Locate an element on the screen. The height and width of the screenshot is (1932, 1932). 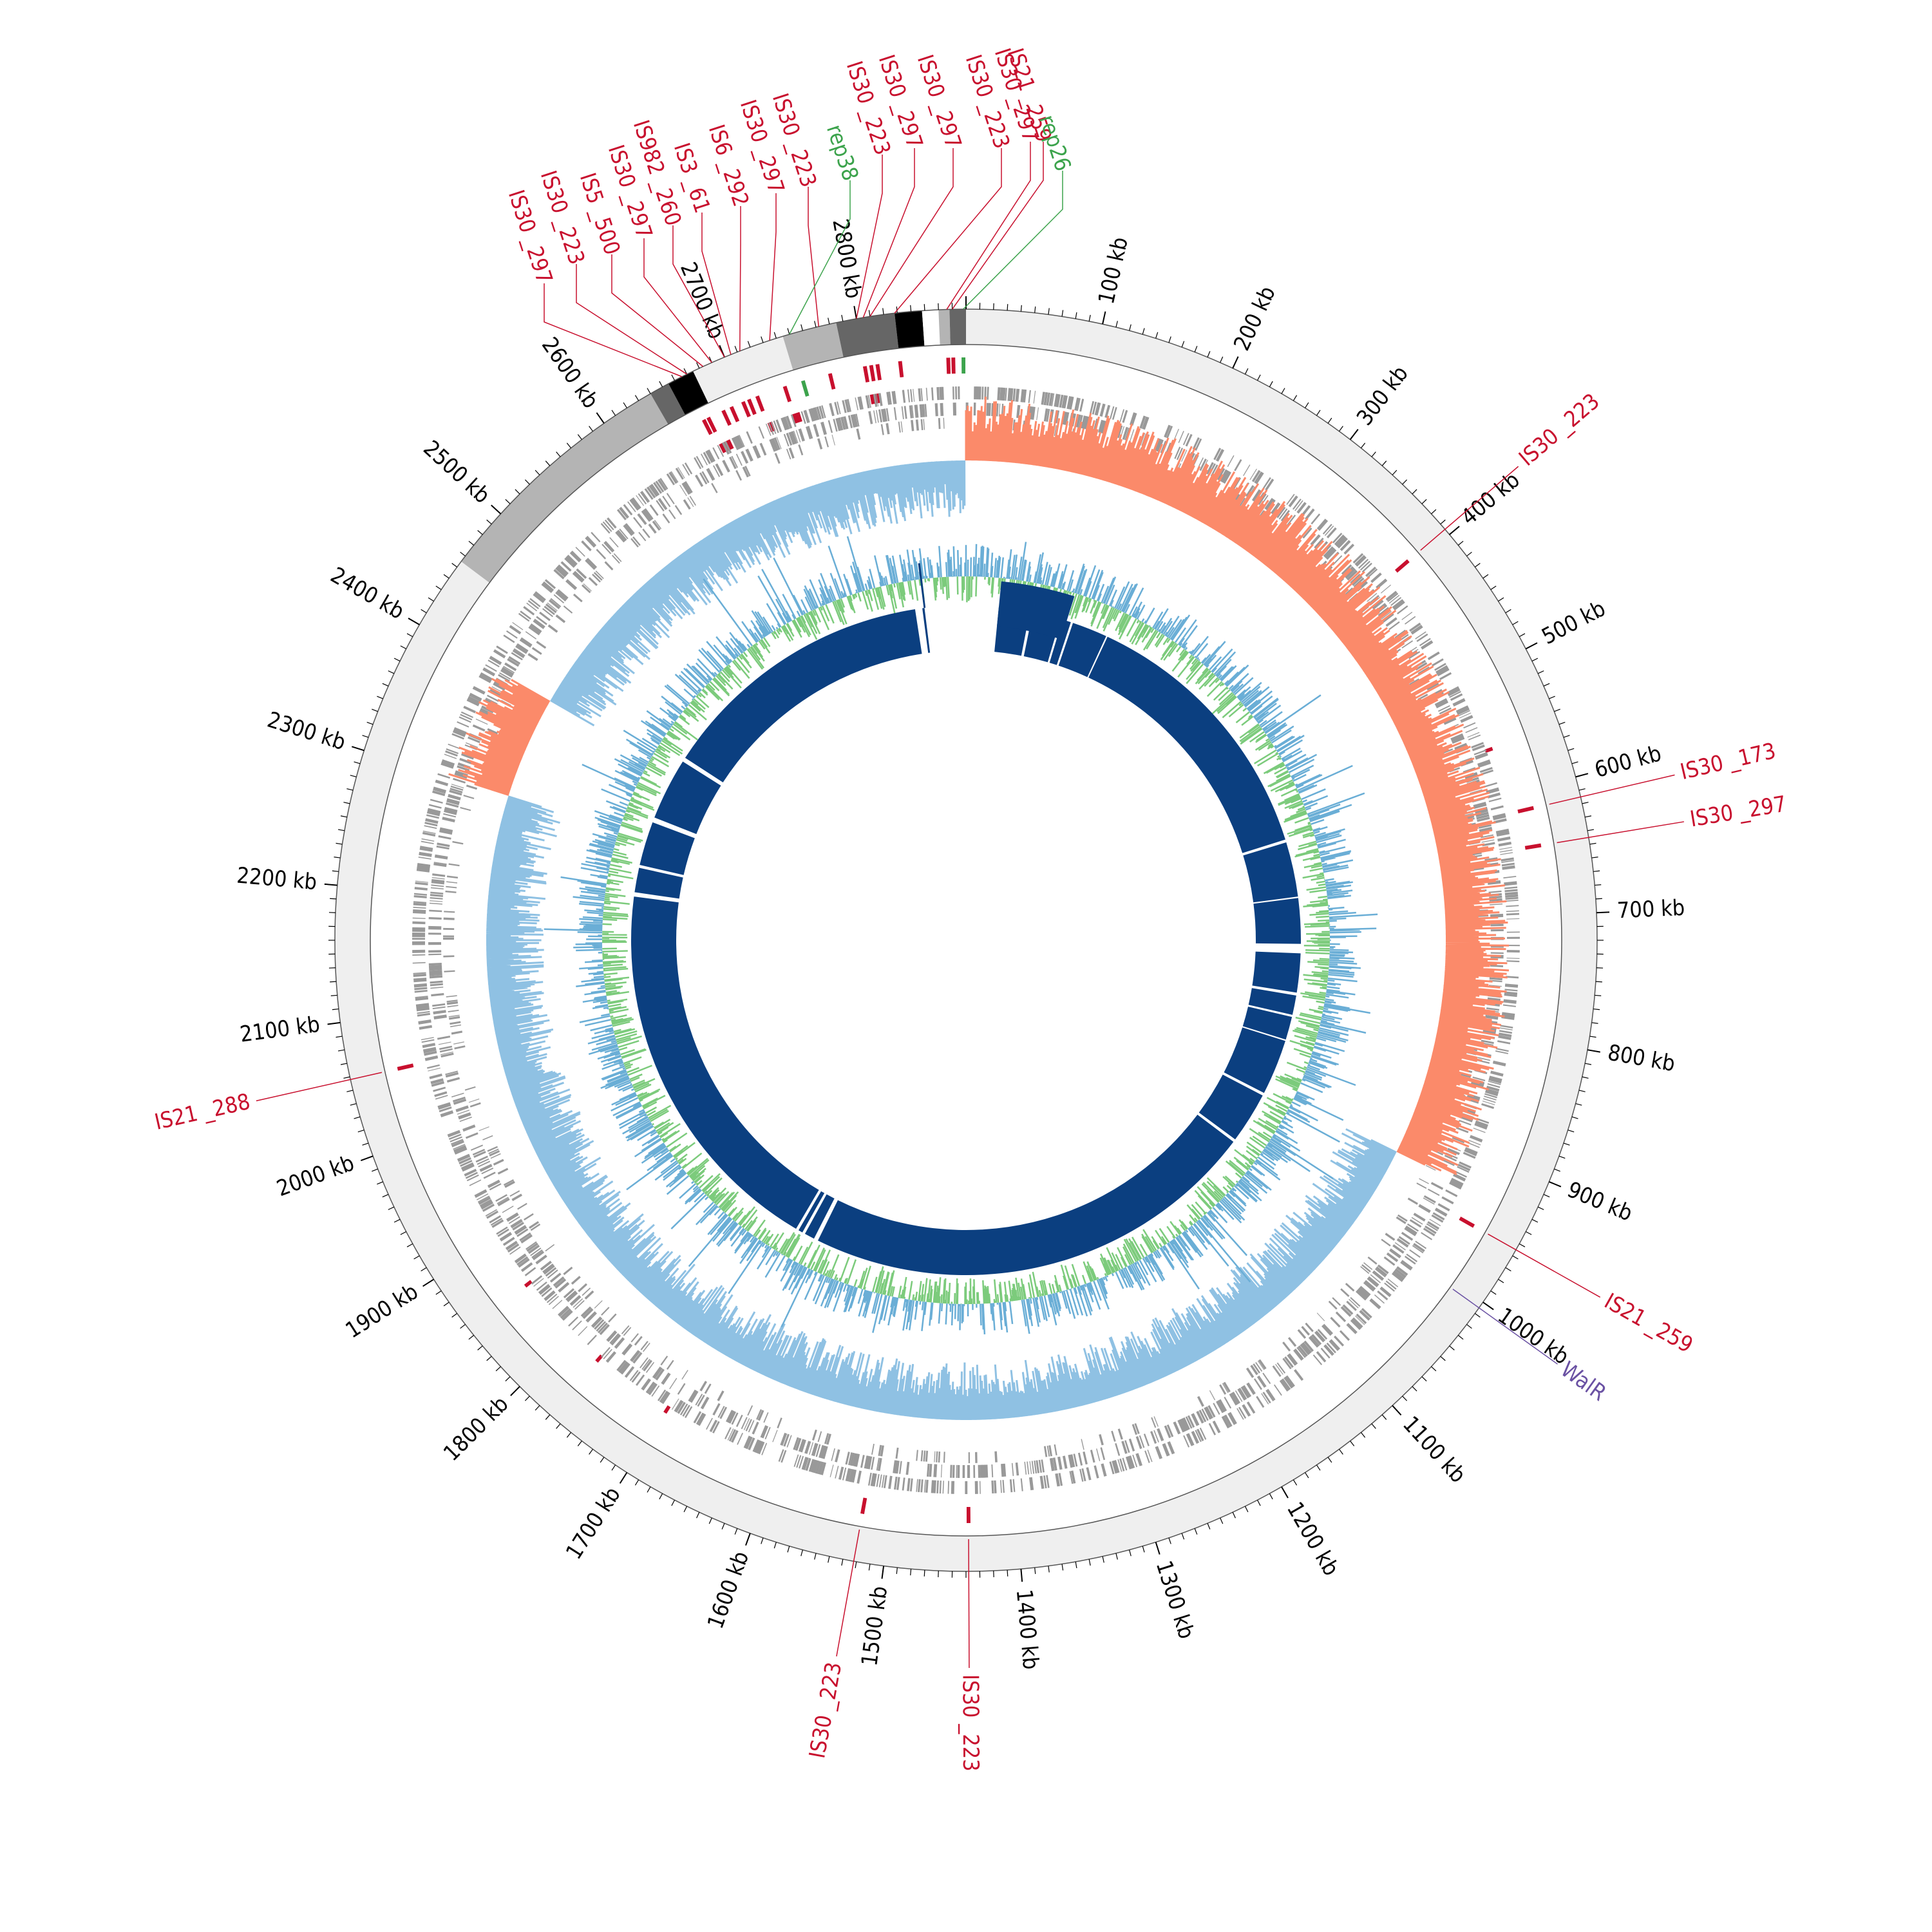
scale-tick-label: 300 kb is located at coordinates (1383, 396).